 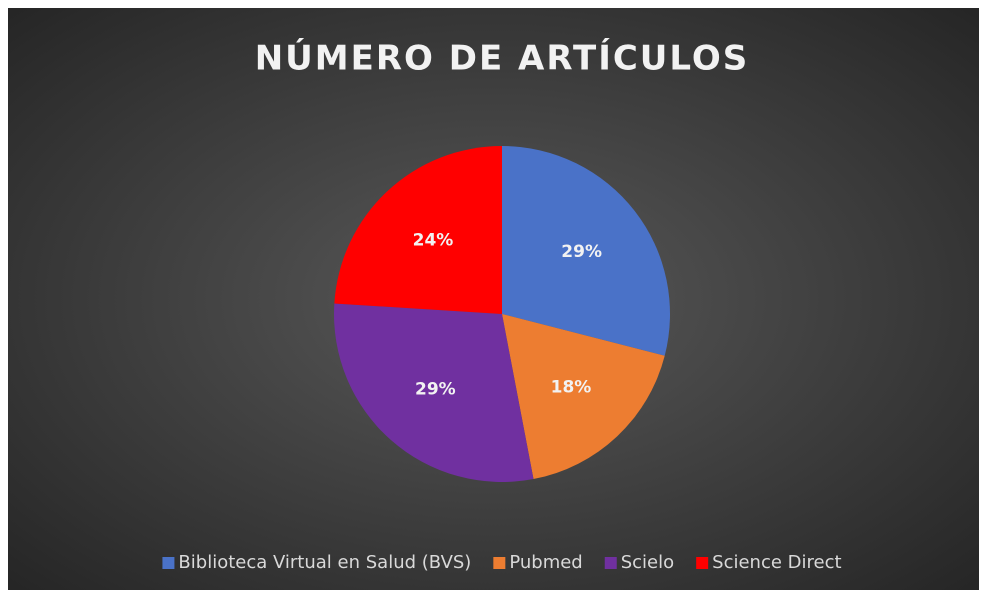 I want to click on data-label: 24%, so click(x=433, y=241).